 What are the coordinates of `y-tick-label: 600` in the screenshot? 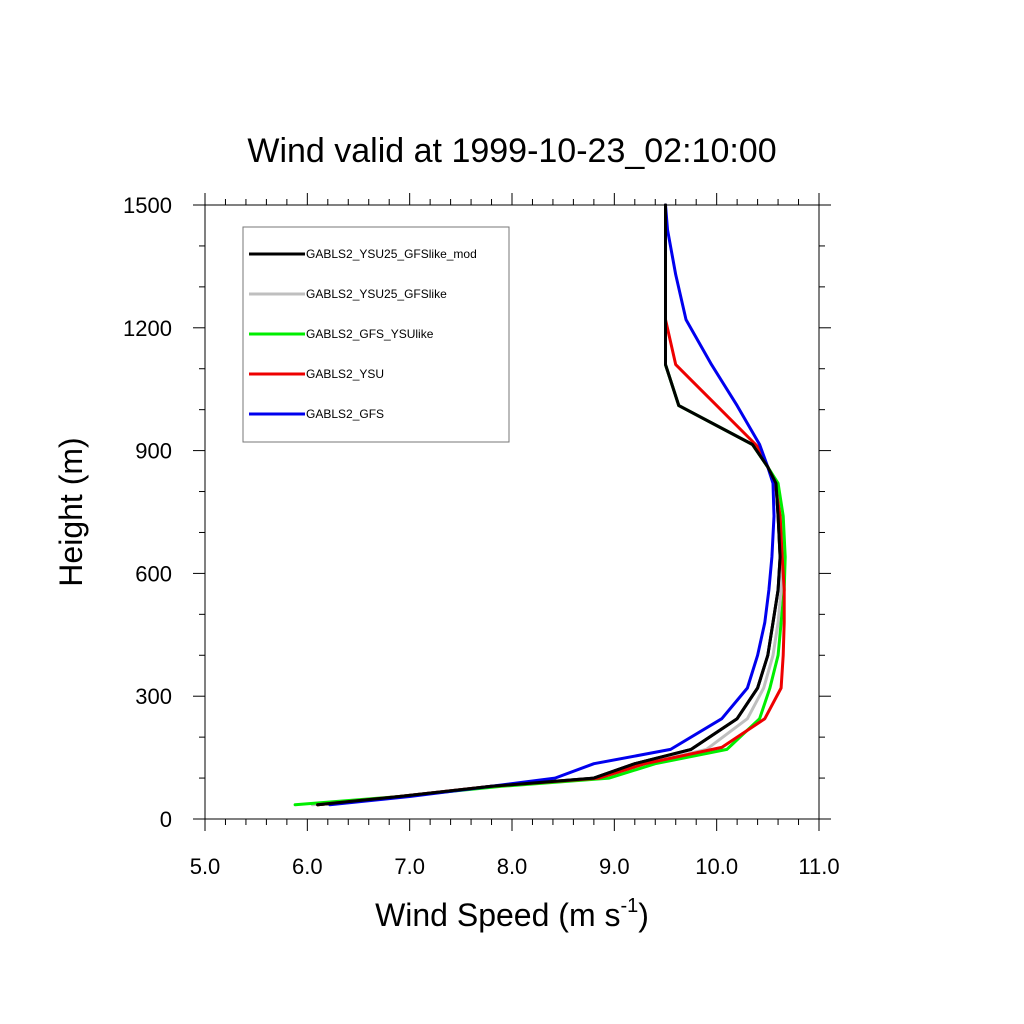 It's located at (153, 573).